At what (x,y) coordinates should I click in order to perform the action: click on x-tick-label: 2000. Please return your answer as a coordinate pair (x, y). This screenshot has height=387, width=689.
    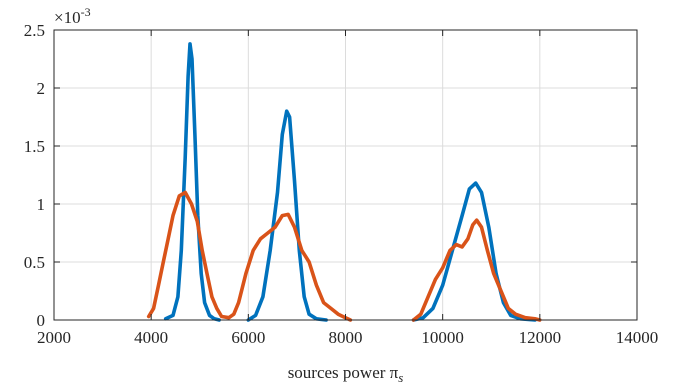
    Looking at the image, I should click on (54, 337).